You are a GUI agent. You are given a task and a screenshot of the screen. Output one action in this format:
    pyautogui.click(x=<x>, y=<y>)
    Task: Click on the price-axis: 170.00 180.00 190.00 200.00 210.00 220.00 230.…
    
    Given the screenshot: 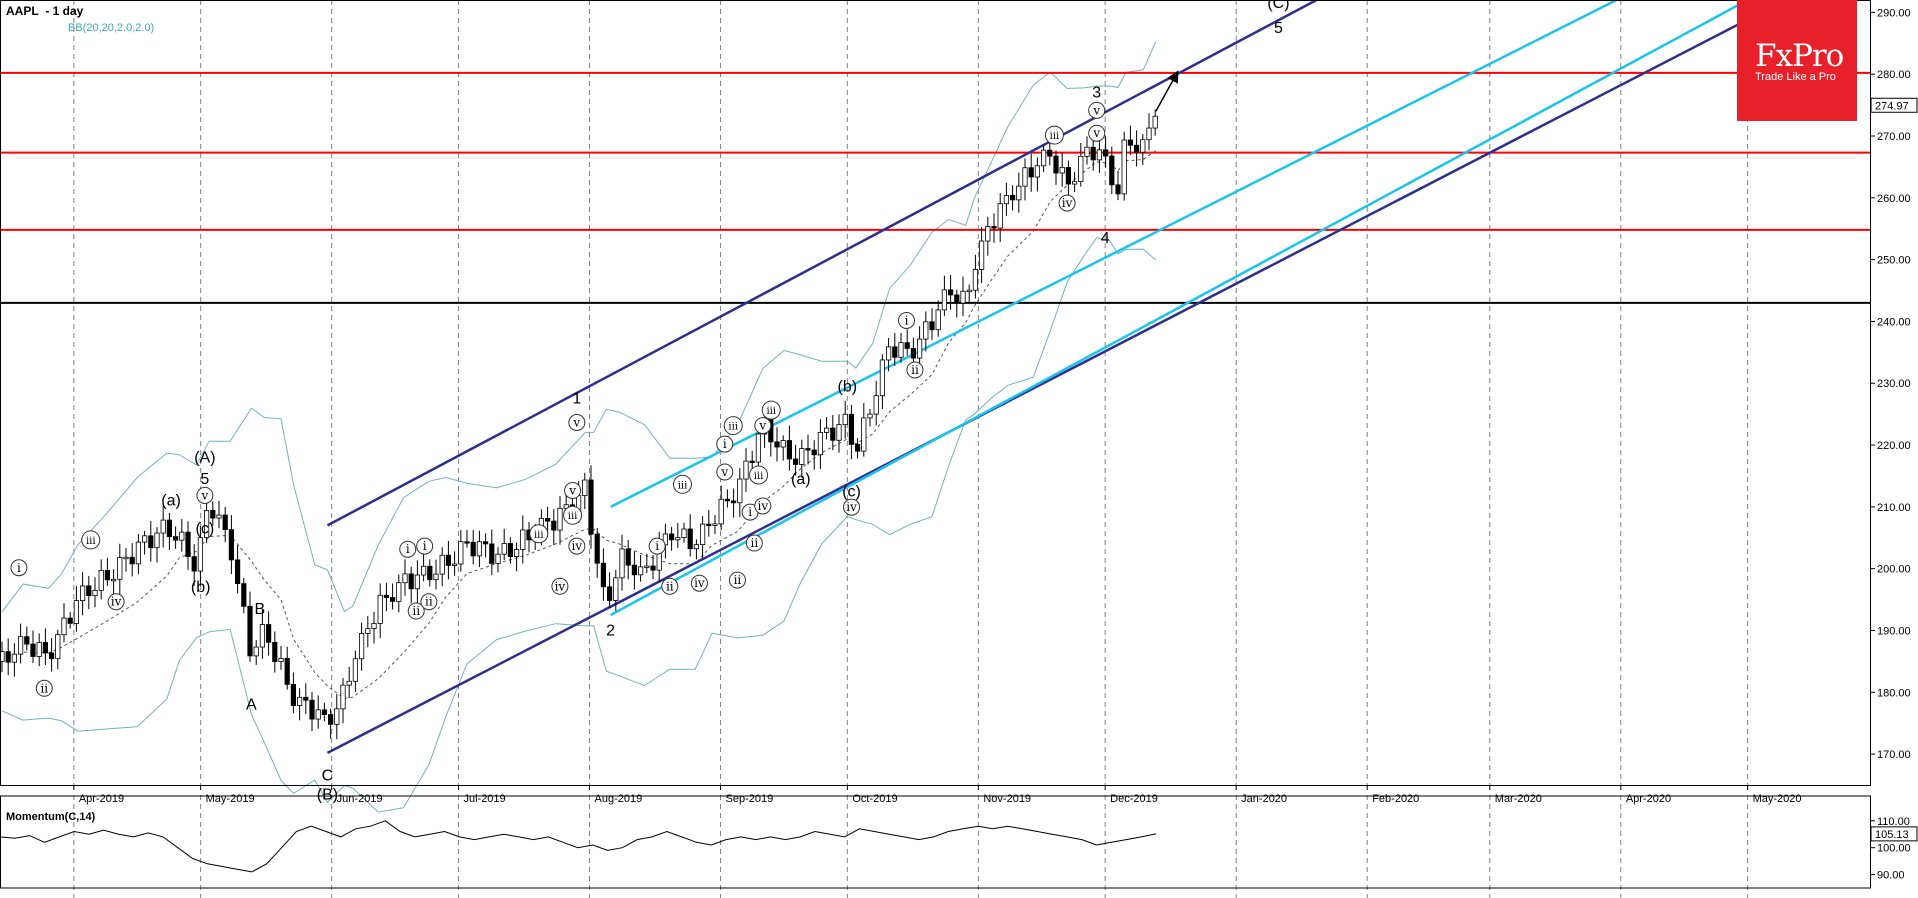 What is the action you would take?
    pyautogui.click(x=1894, y=384)
    